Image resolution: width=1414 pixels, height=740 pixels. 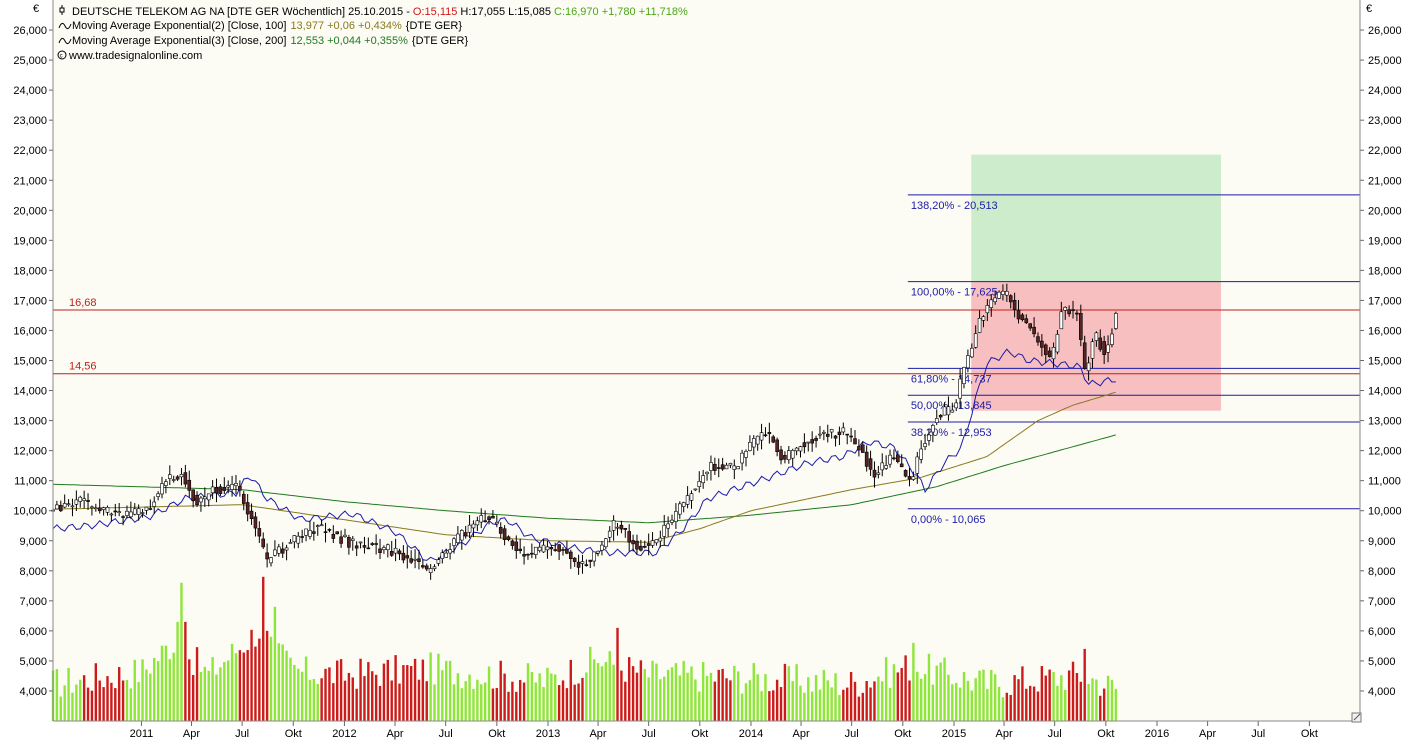 What do you see at coordinates (346, 26) in the screenshot?
I see `ema100-values: 13,977 +0,06 +0,434%` at bounding box center [346, 26].